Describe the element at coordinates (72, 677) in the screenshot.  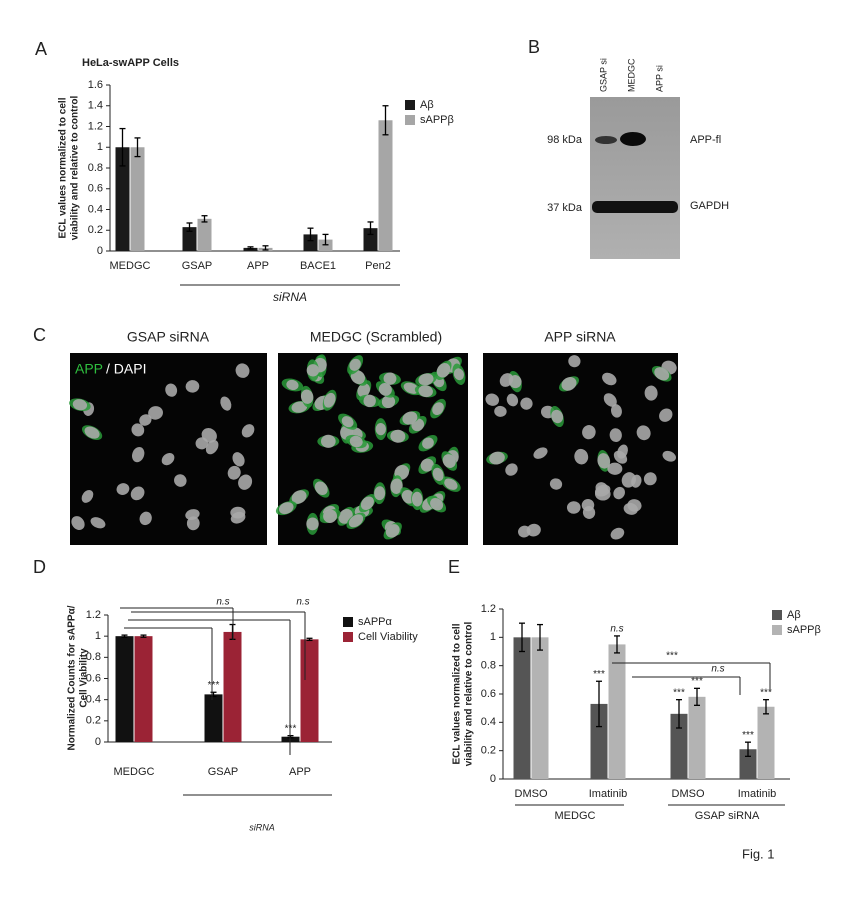
I see `y-axis-label: Normalized Counts for sAPPα/` at that location.